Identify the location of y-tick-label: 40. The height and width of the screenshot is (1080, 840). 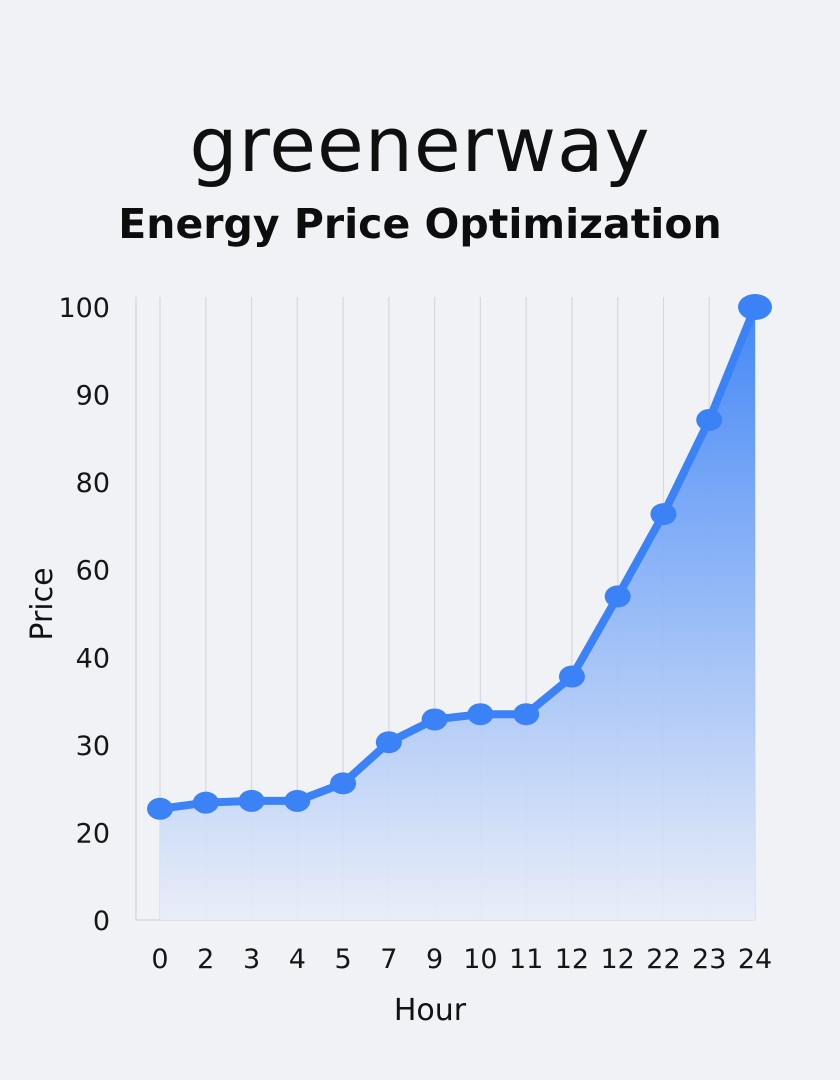
(93, 658).